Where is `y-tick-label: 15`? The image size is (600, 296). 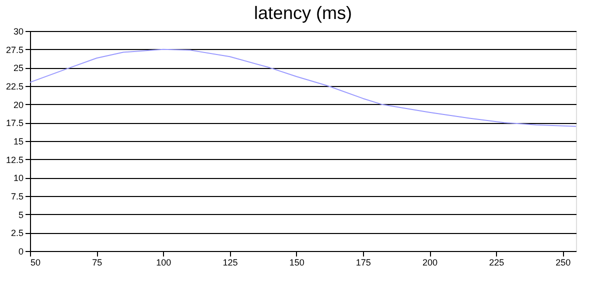 y-tick-label: 15 is located at coordinates (18, 141).